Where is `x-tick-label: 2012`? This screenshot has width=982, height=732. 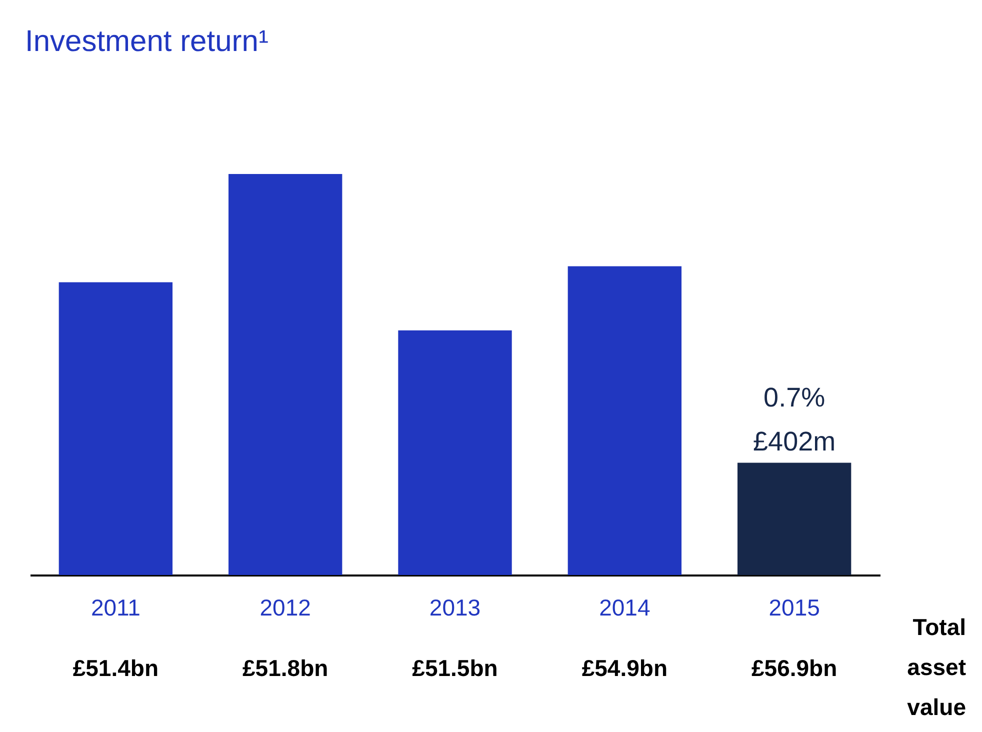 x-tick-label: 2012 is located at coordinates (285, 607).